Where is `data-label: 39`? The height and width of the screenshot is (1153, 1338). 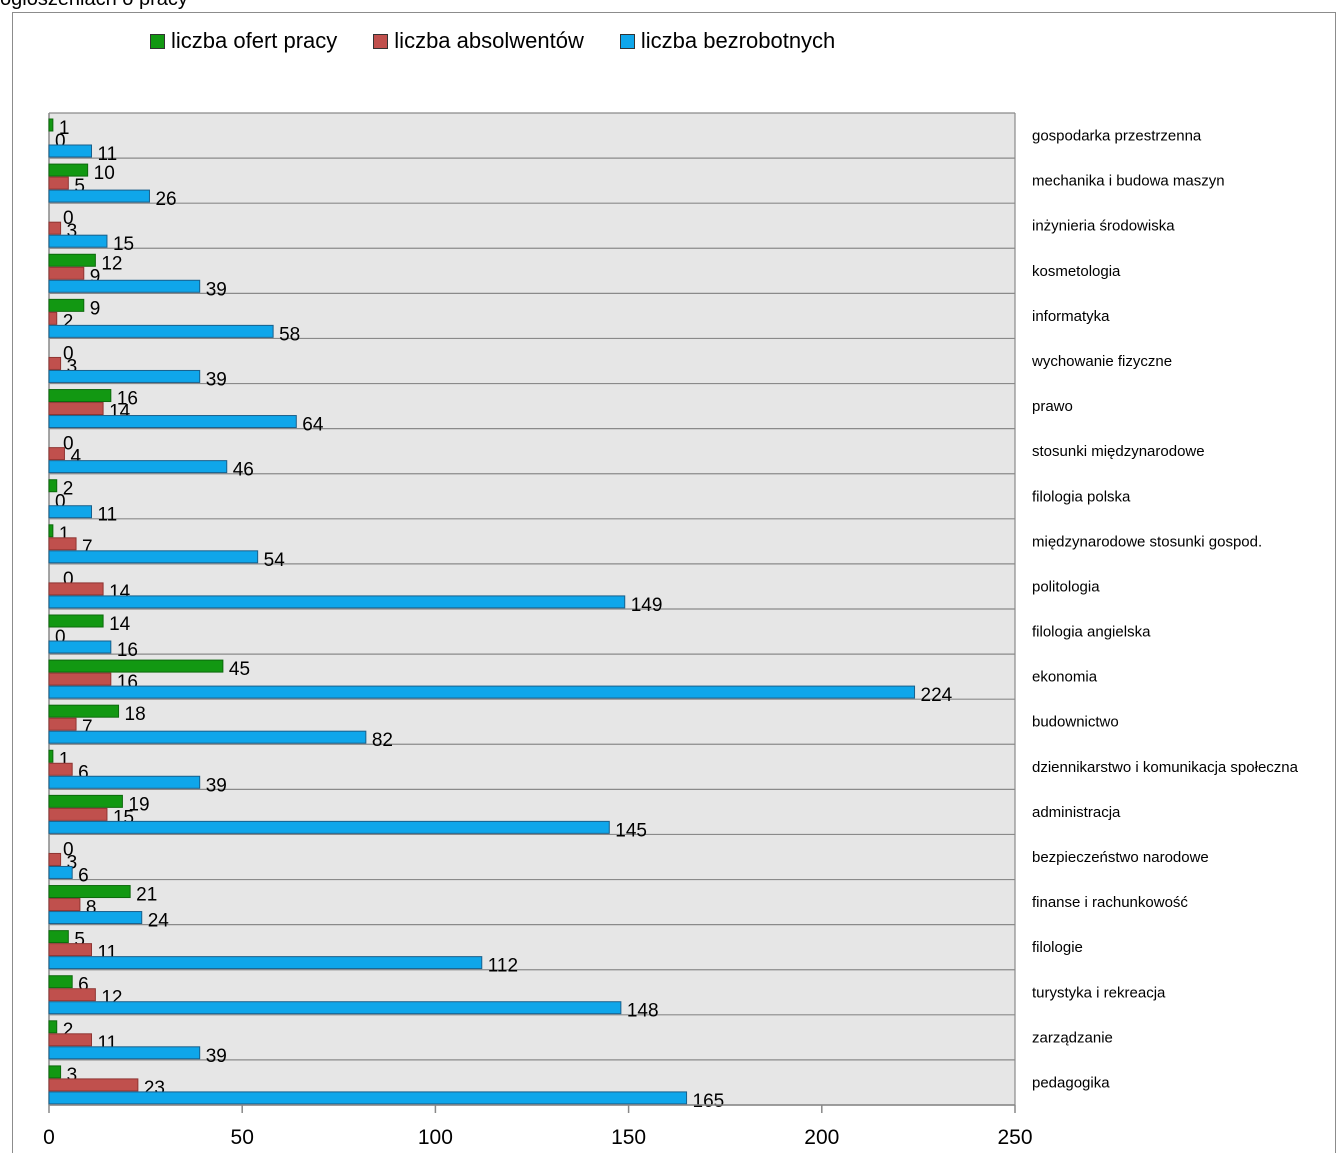 data-label: 39 is located at coordinates (216, 289).